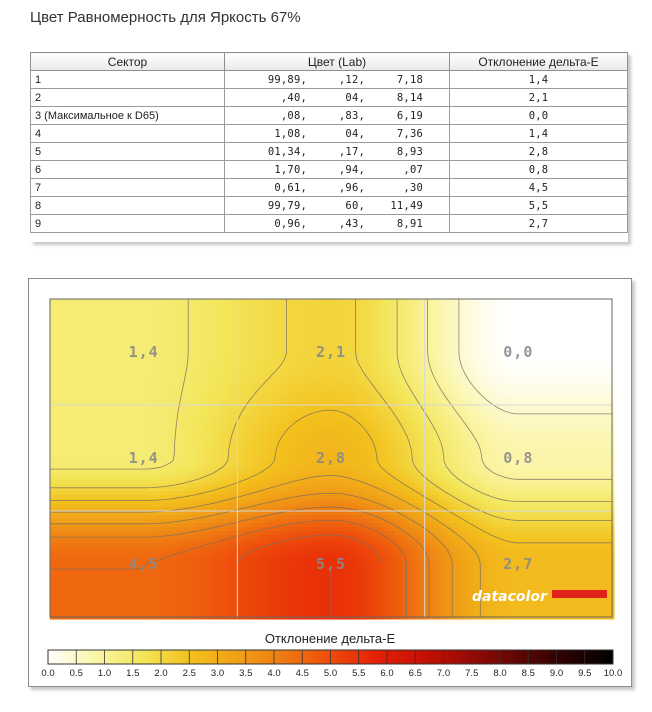  I want to click on table-header-row: Сектор Цвет (Lab) Отклонение дельта-E, so click(329, 61).